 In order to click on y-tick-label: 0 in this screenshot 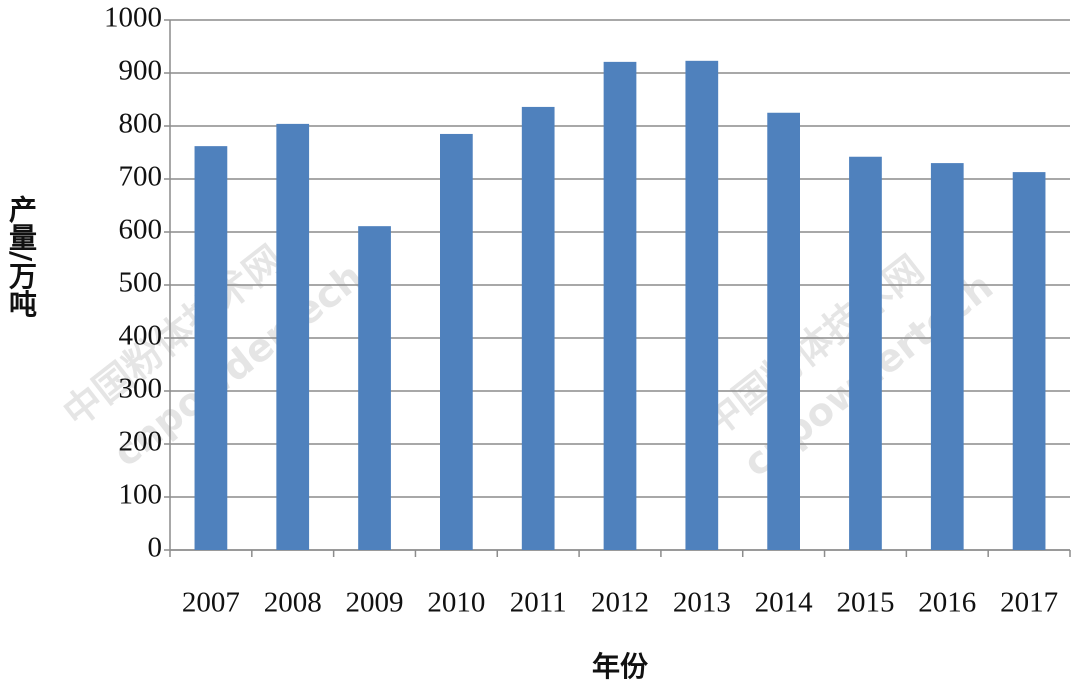, I will do `click(155, 548)`.